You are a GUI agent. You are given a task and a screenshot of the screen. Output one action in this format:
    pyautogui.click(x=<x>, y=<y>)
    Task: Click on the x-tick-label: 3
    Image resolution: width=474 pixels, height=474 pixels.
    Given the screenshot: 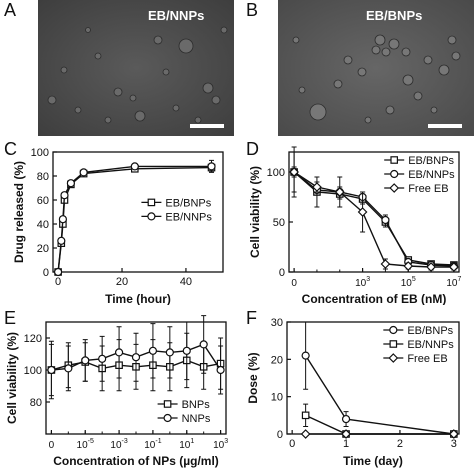 What is the action you would take?
    pyautogui.click(x=454, y=444)
    